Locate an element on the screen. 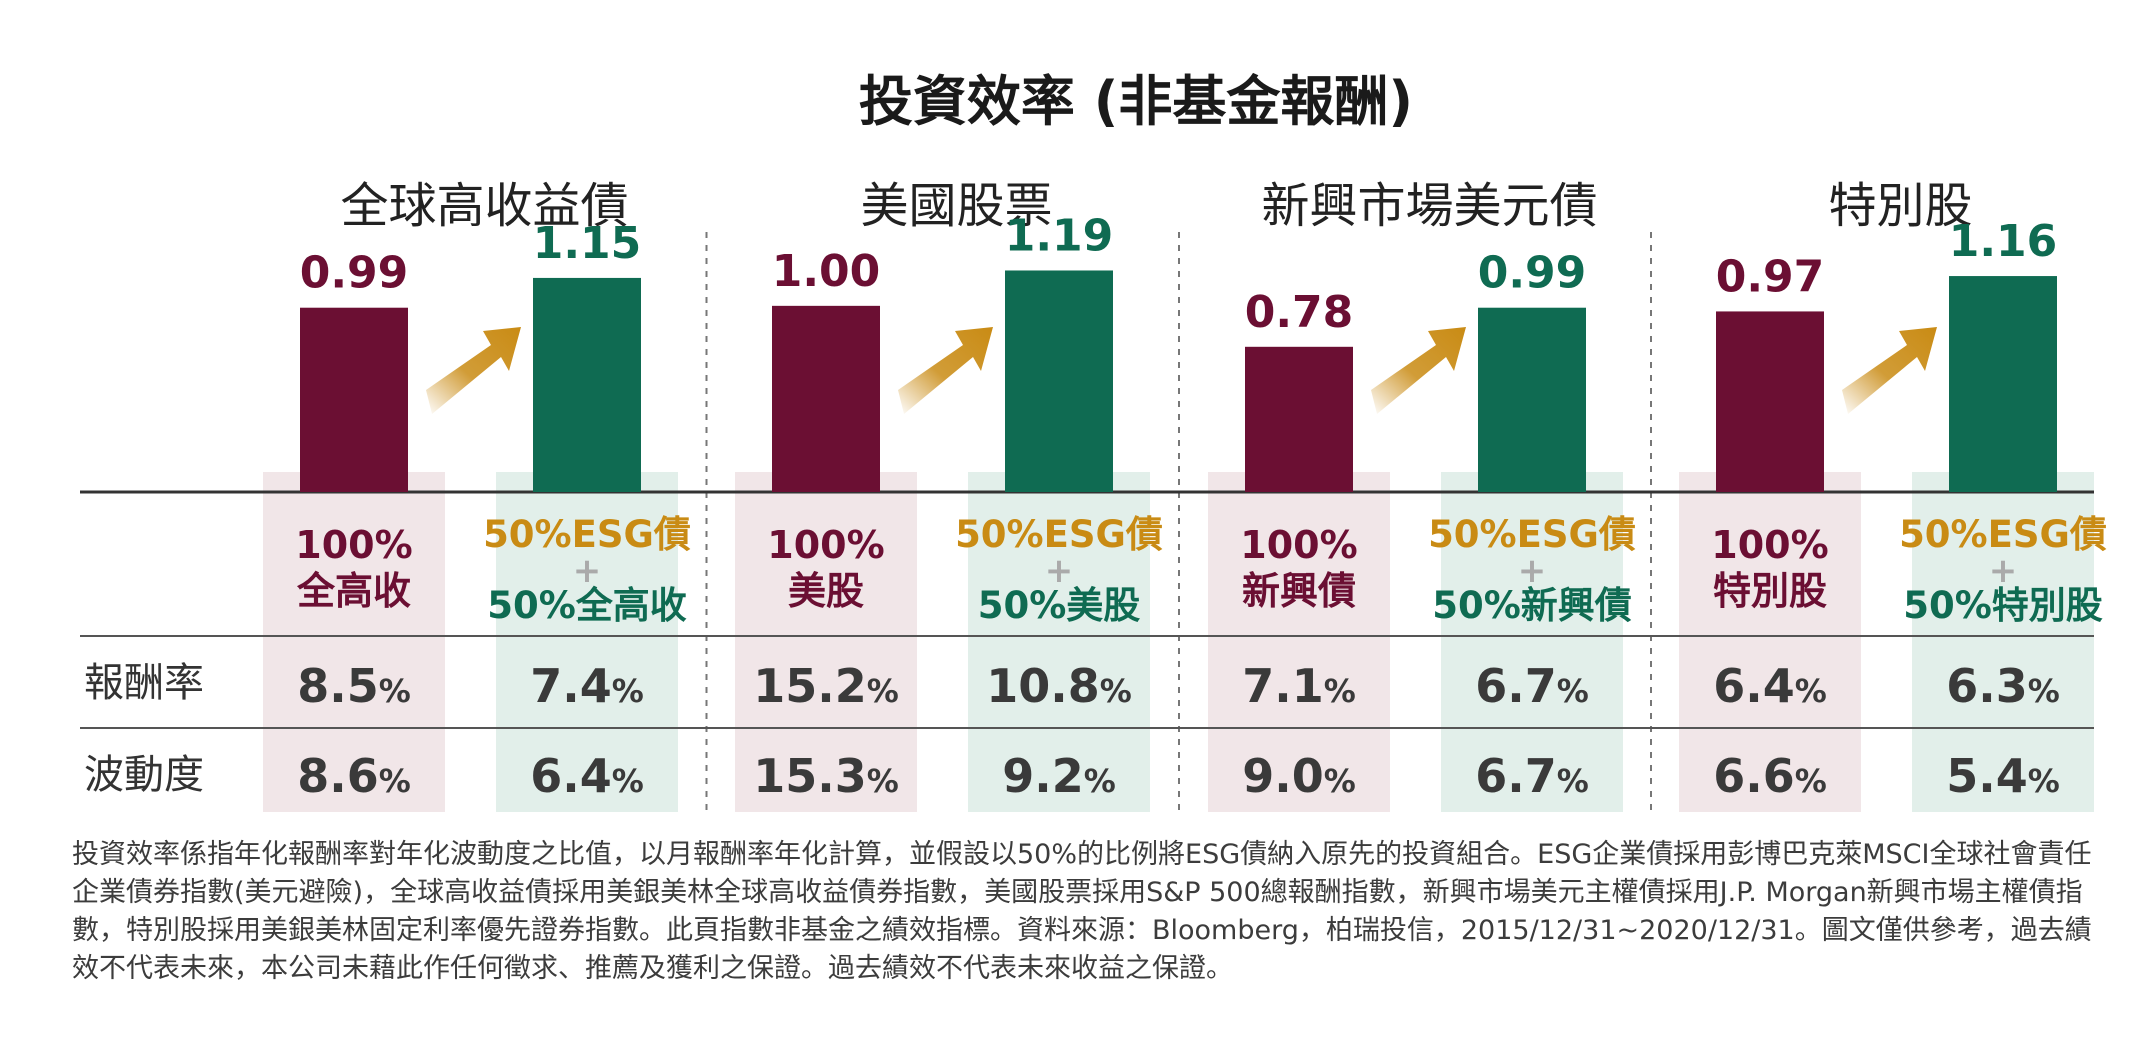 The image size is (2156, 1044). category-label: 美國股票 is located at coordinates (956, 206).